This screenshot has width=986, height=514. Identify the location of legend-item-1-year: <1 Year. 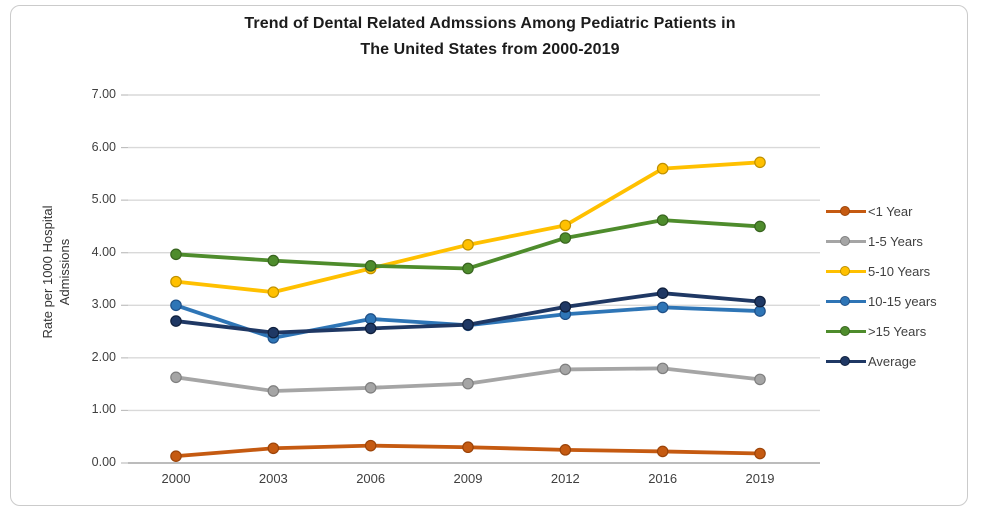
(881, 211).